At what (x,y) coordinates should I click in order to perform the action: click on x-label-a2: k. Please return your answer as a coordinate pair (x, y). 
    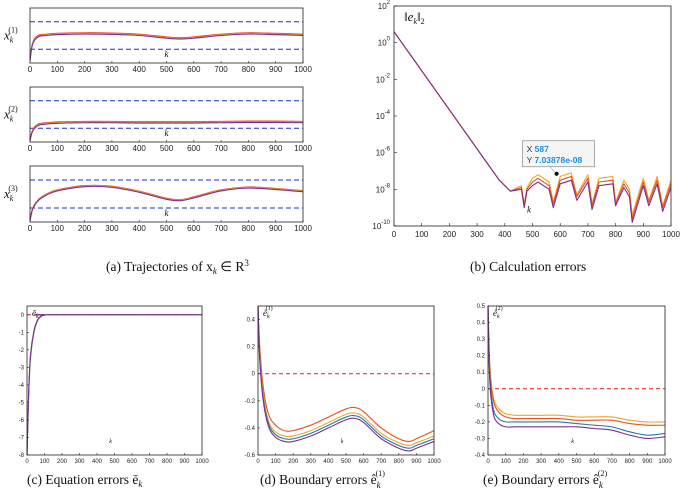
    Looking at the image, I should click on (167, 133).